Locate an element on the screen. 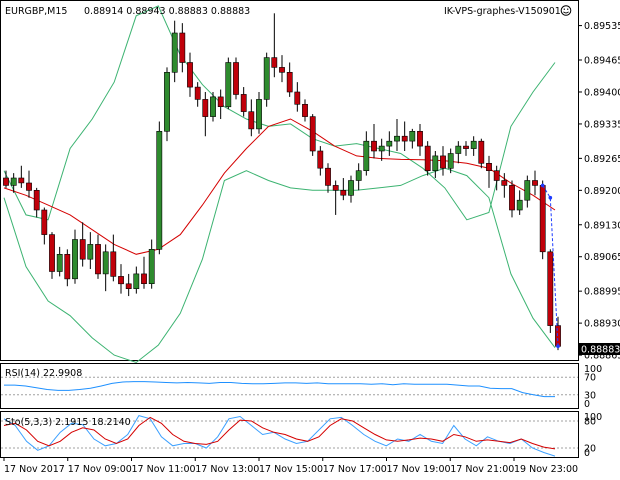 Image resolution: width=620 pixels, height=480 pixels. smiley-icon is located at coordinates (566, 10).